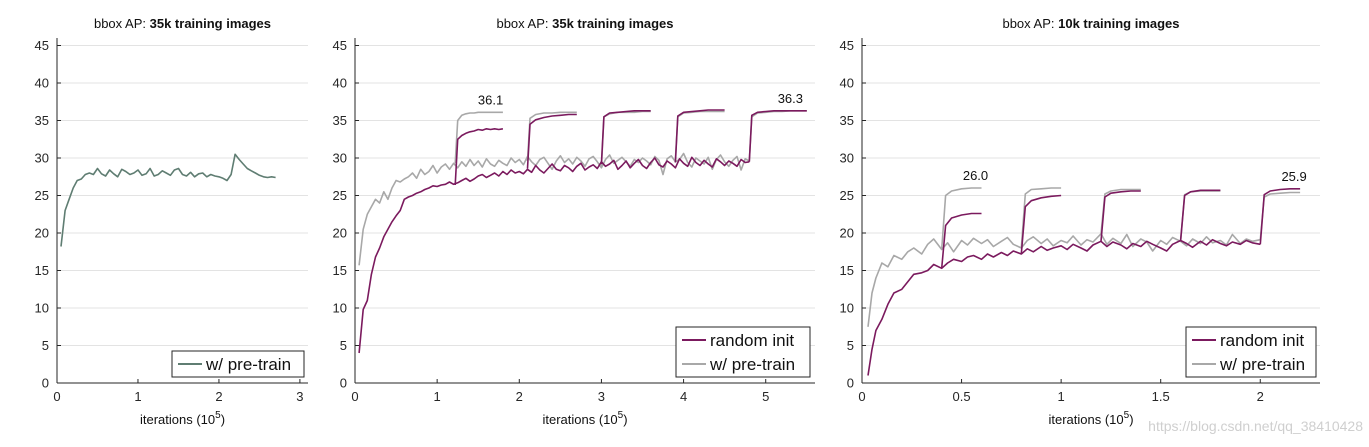 This screenshot has width=1369, height=447. I want to click on chart-title-bold: 10k training images, so click(1118, 23).